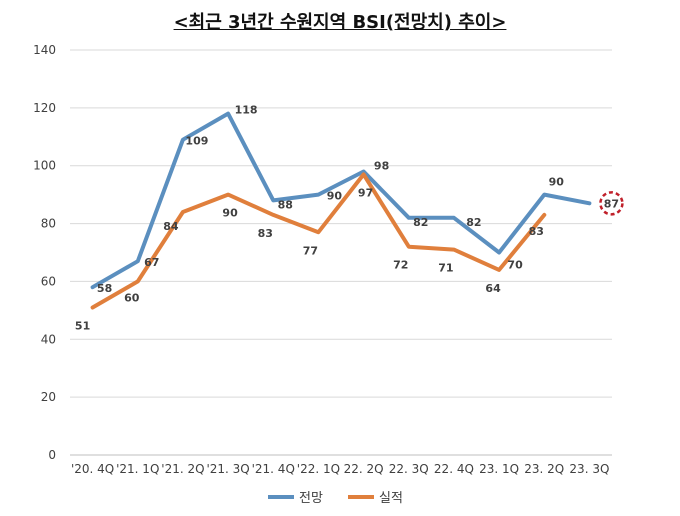  I want to click on data-label: 71, so click(445, 268).